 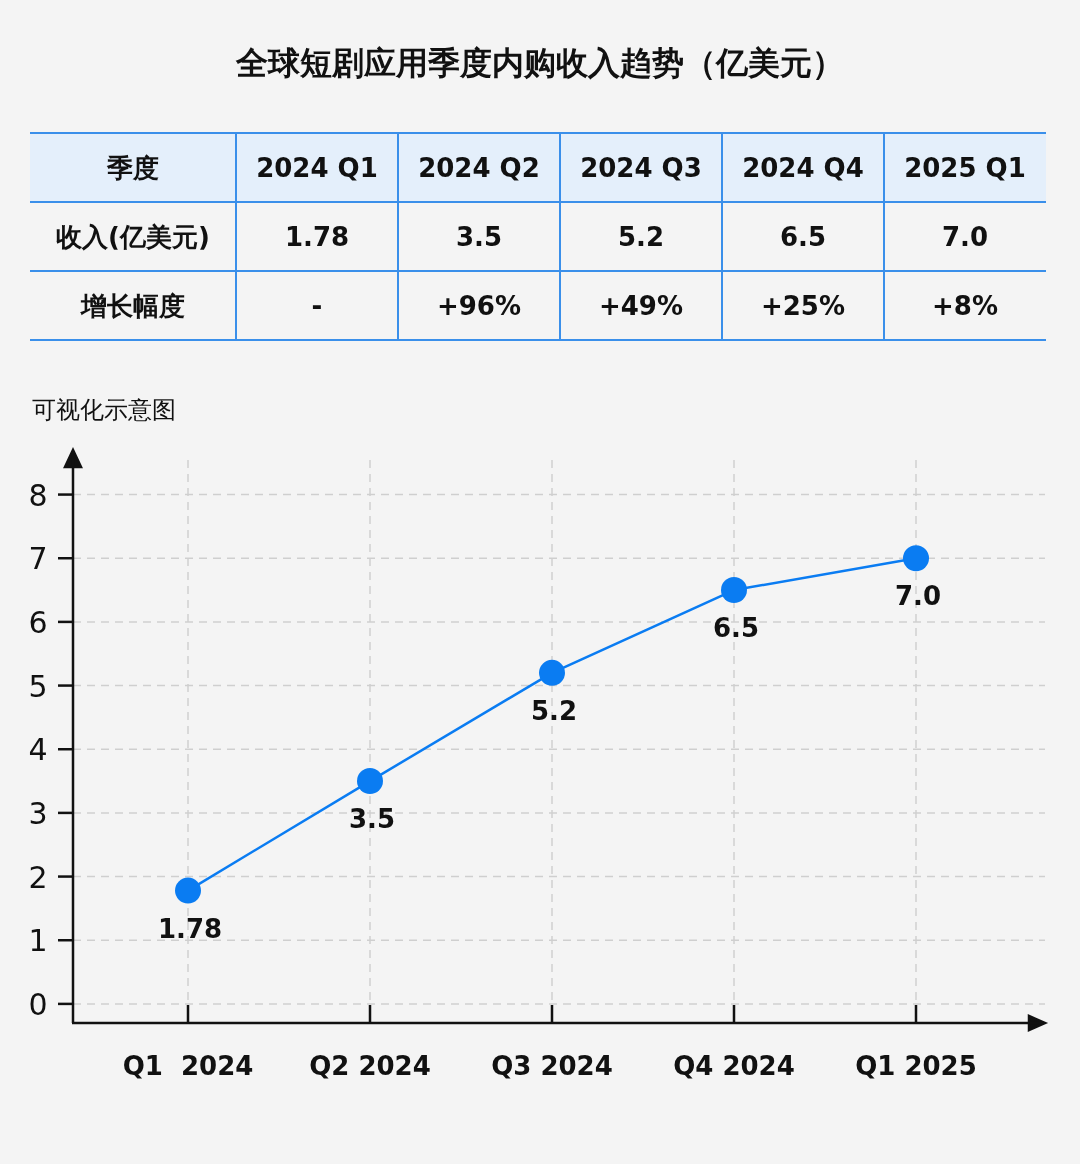 I want to click on table-column-header: 2024 Q1, so click(x=317, y=167).